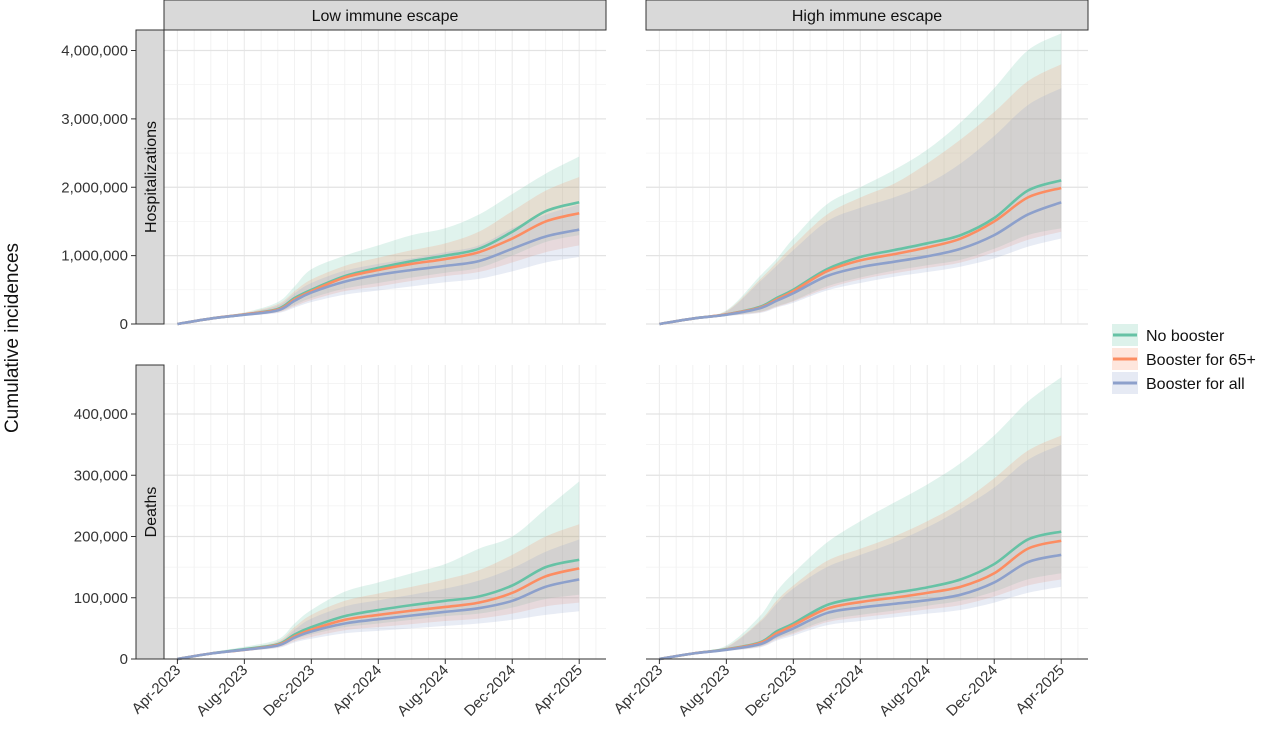  I want to click on x-tick-label-deaths-high-immune-escape-2: Dec-2023, so click(771, 691).